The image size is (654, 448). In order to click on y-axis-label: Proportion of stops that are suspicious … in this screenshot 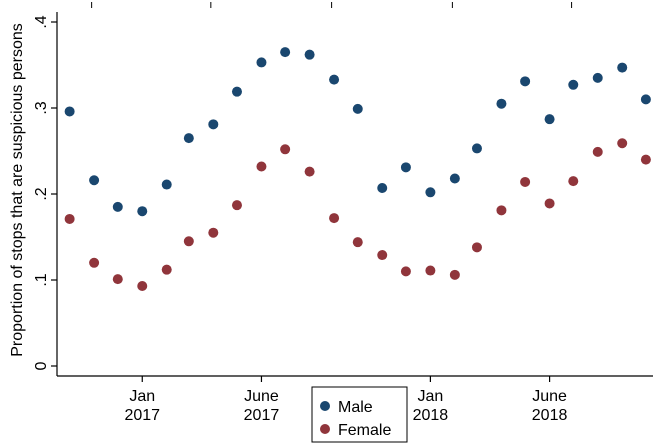, I will do `click(17, 190)`.